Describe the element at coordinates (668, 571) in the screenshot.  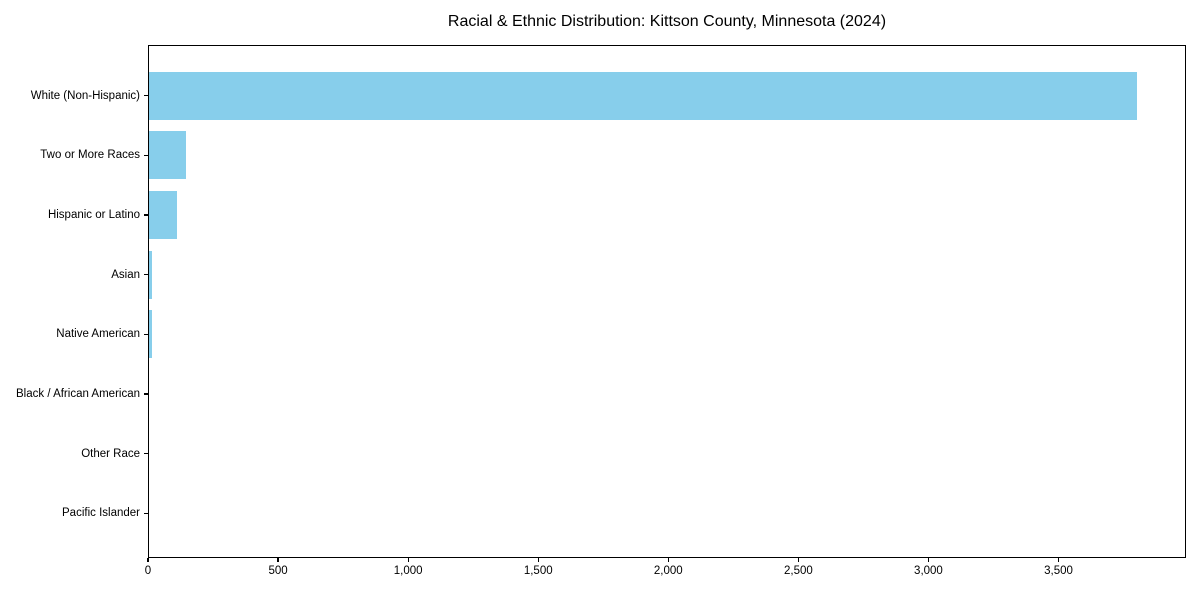
I see `x-axis-label: 2,000` at that location.